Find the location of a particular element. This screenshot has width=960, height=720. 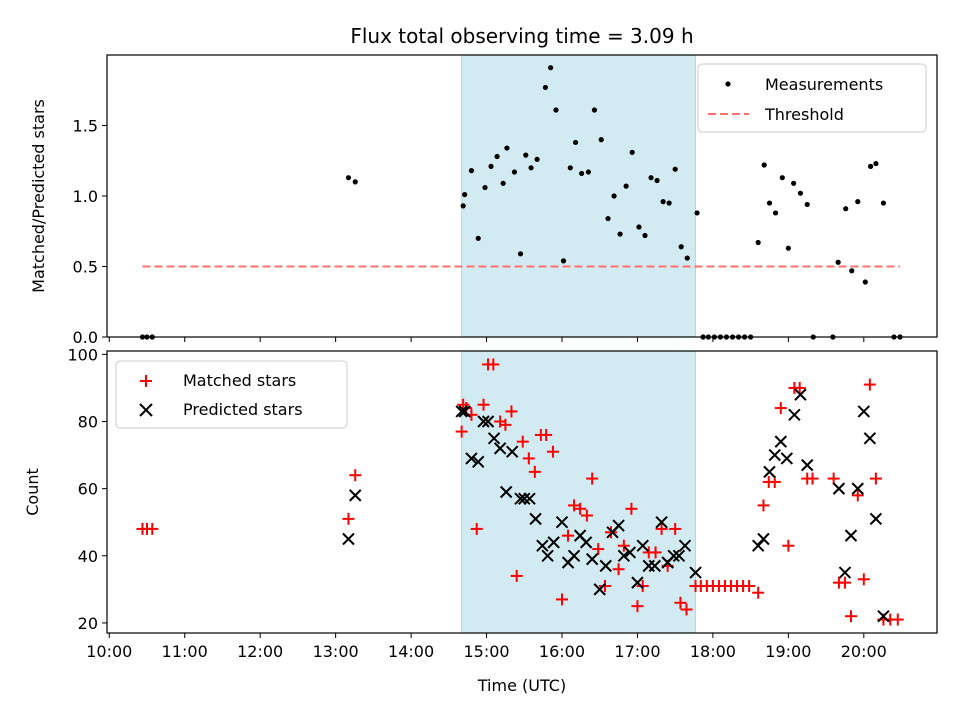

top-y-tick-label: 0.0 is located at coordinates (85, 337).